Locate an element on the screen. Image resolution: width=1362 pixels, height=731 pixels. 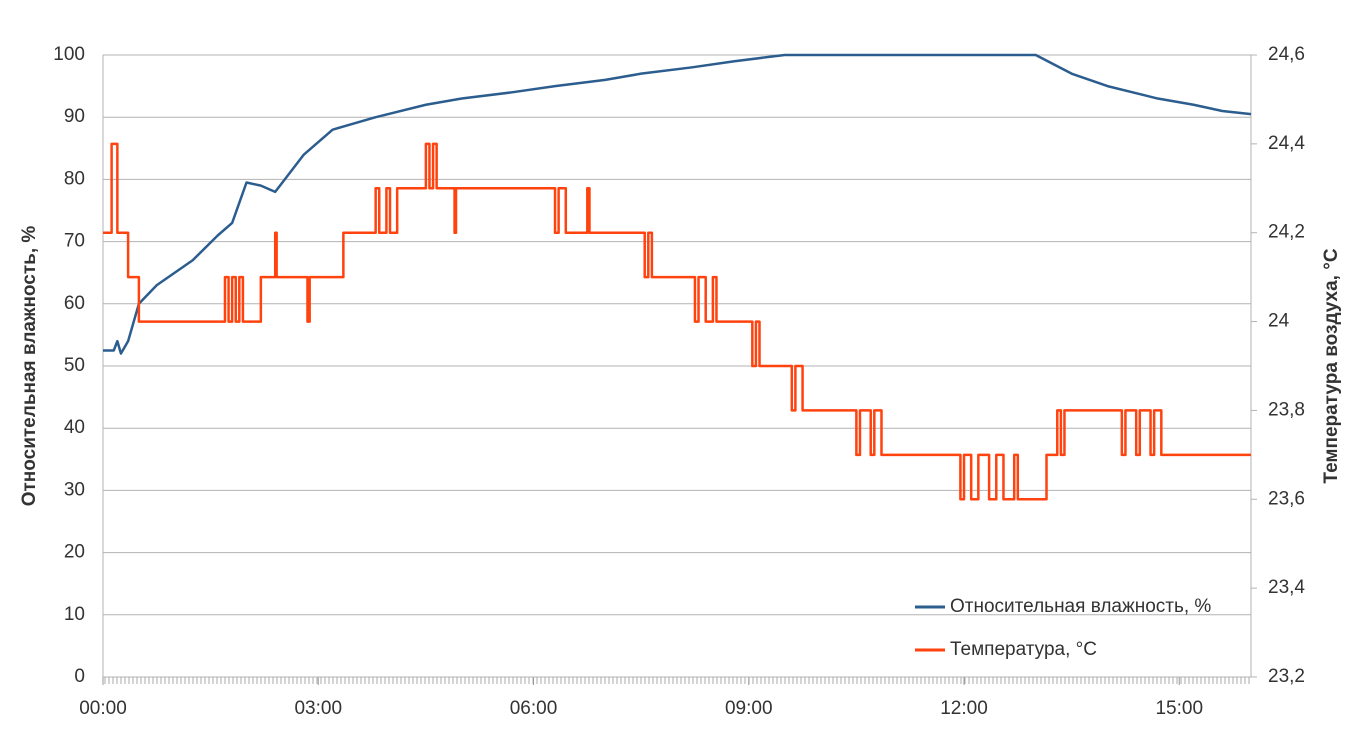
x-tick-label: 06:00 is located at coordinates (534, 708).